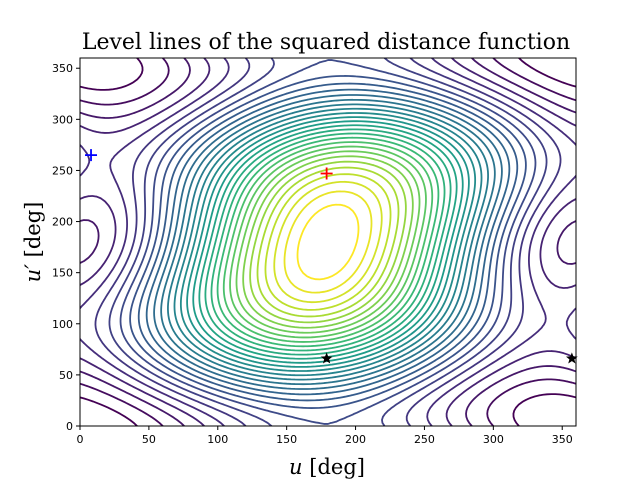 Image resolution: width=640 pixels, height=480 pixels. Describe the element at coordinates (62, 273) in the screenshot. I see `y-tick-label: 150` at that location.